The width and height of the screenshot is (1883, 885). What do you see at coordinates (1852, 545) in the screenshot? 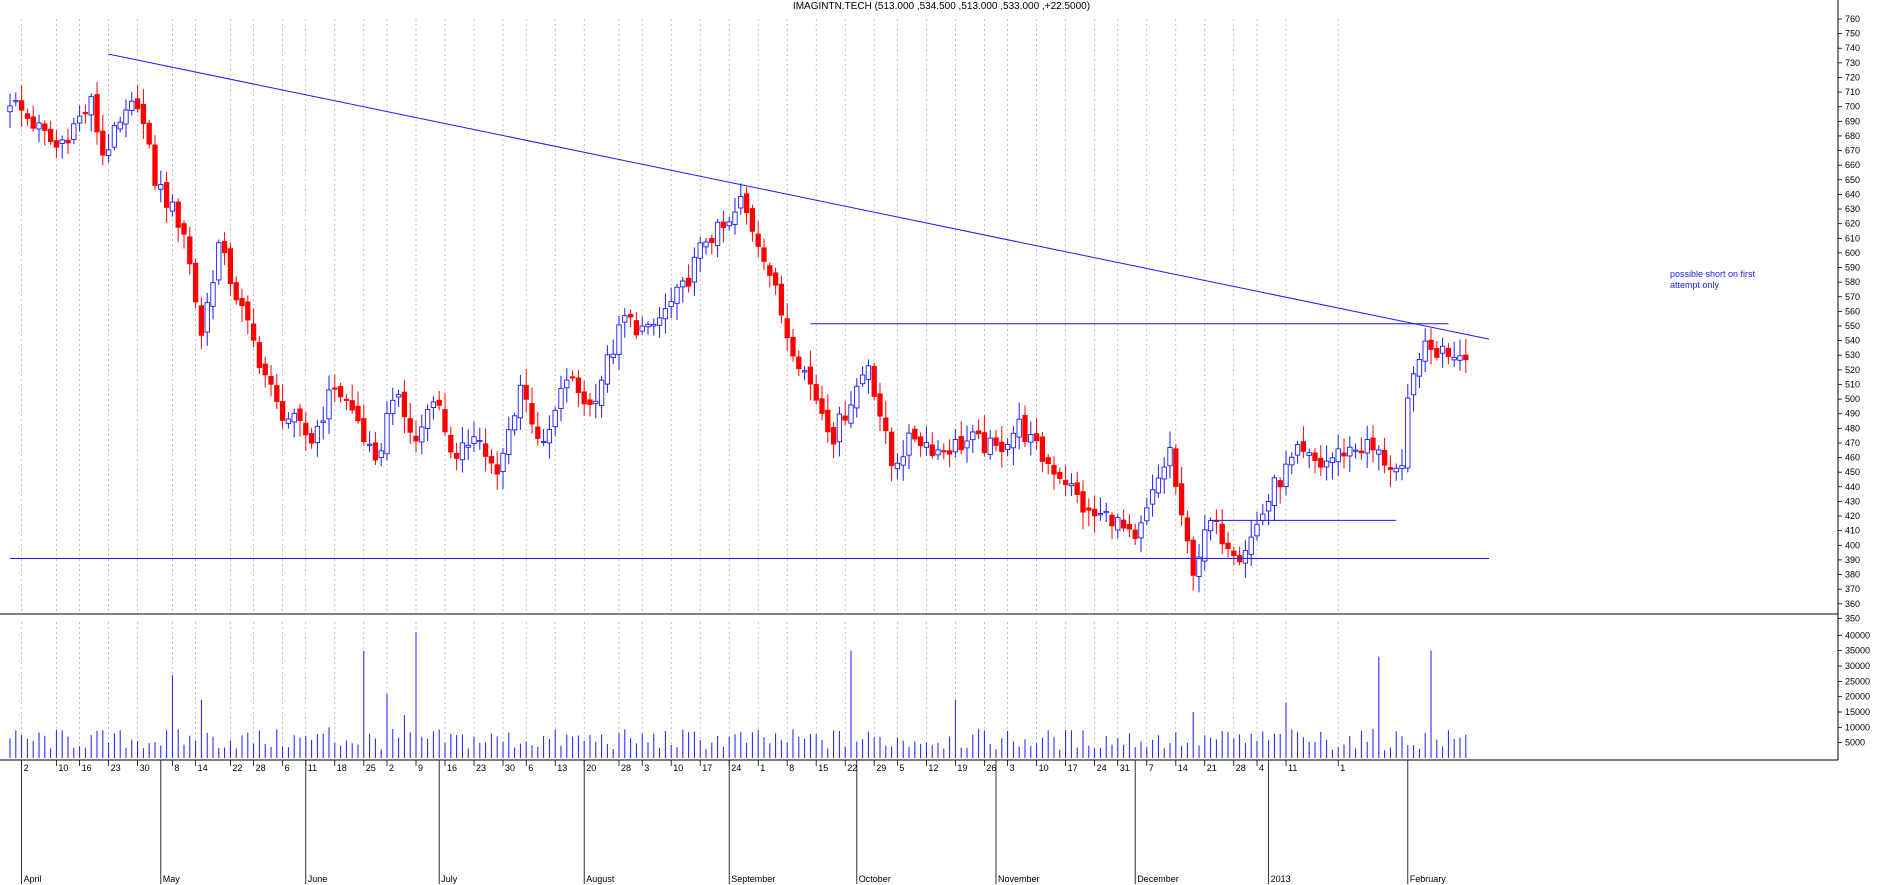
I see `price-tick-label: 400` at bounding box center [1852, 545].